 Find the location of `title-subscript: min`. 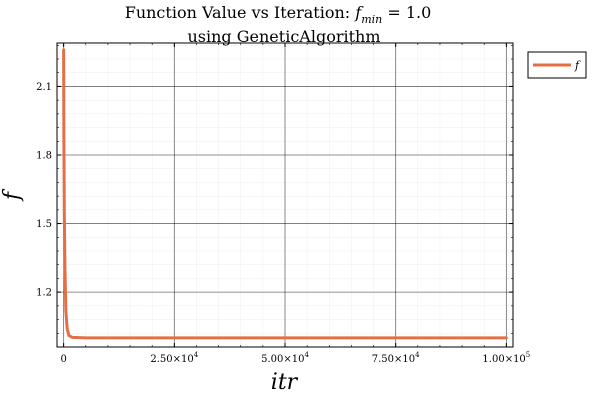

title-subscript: min is located at coordinates (371, 19).